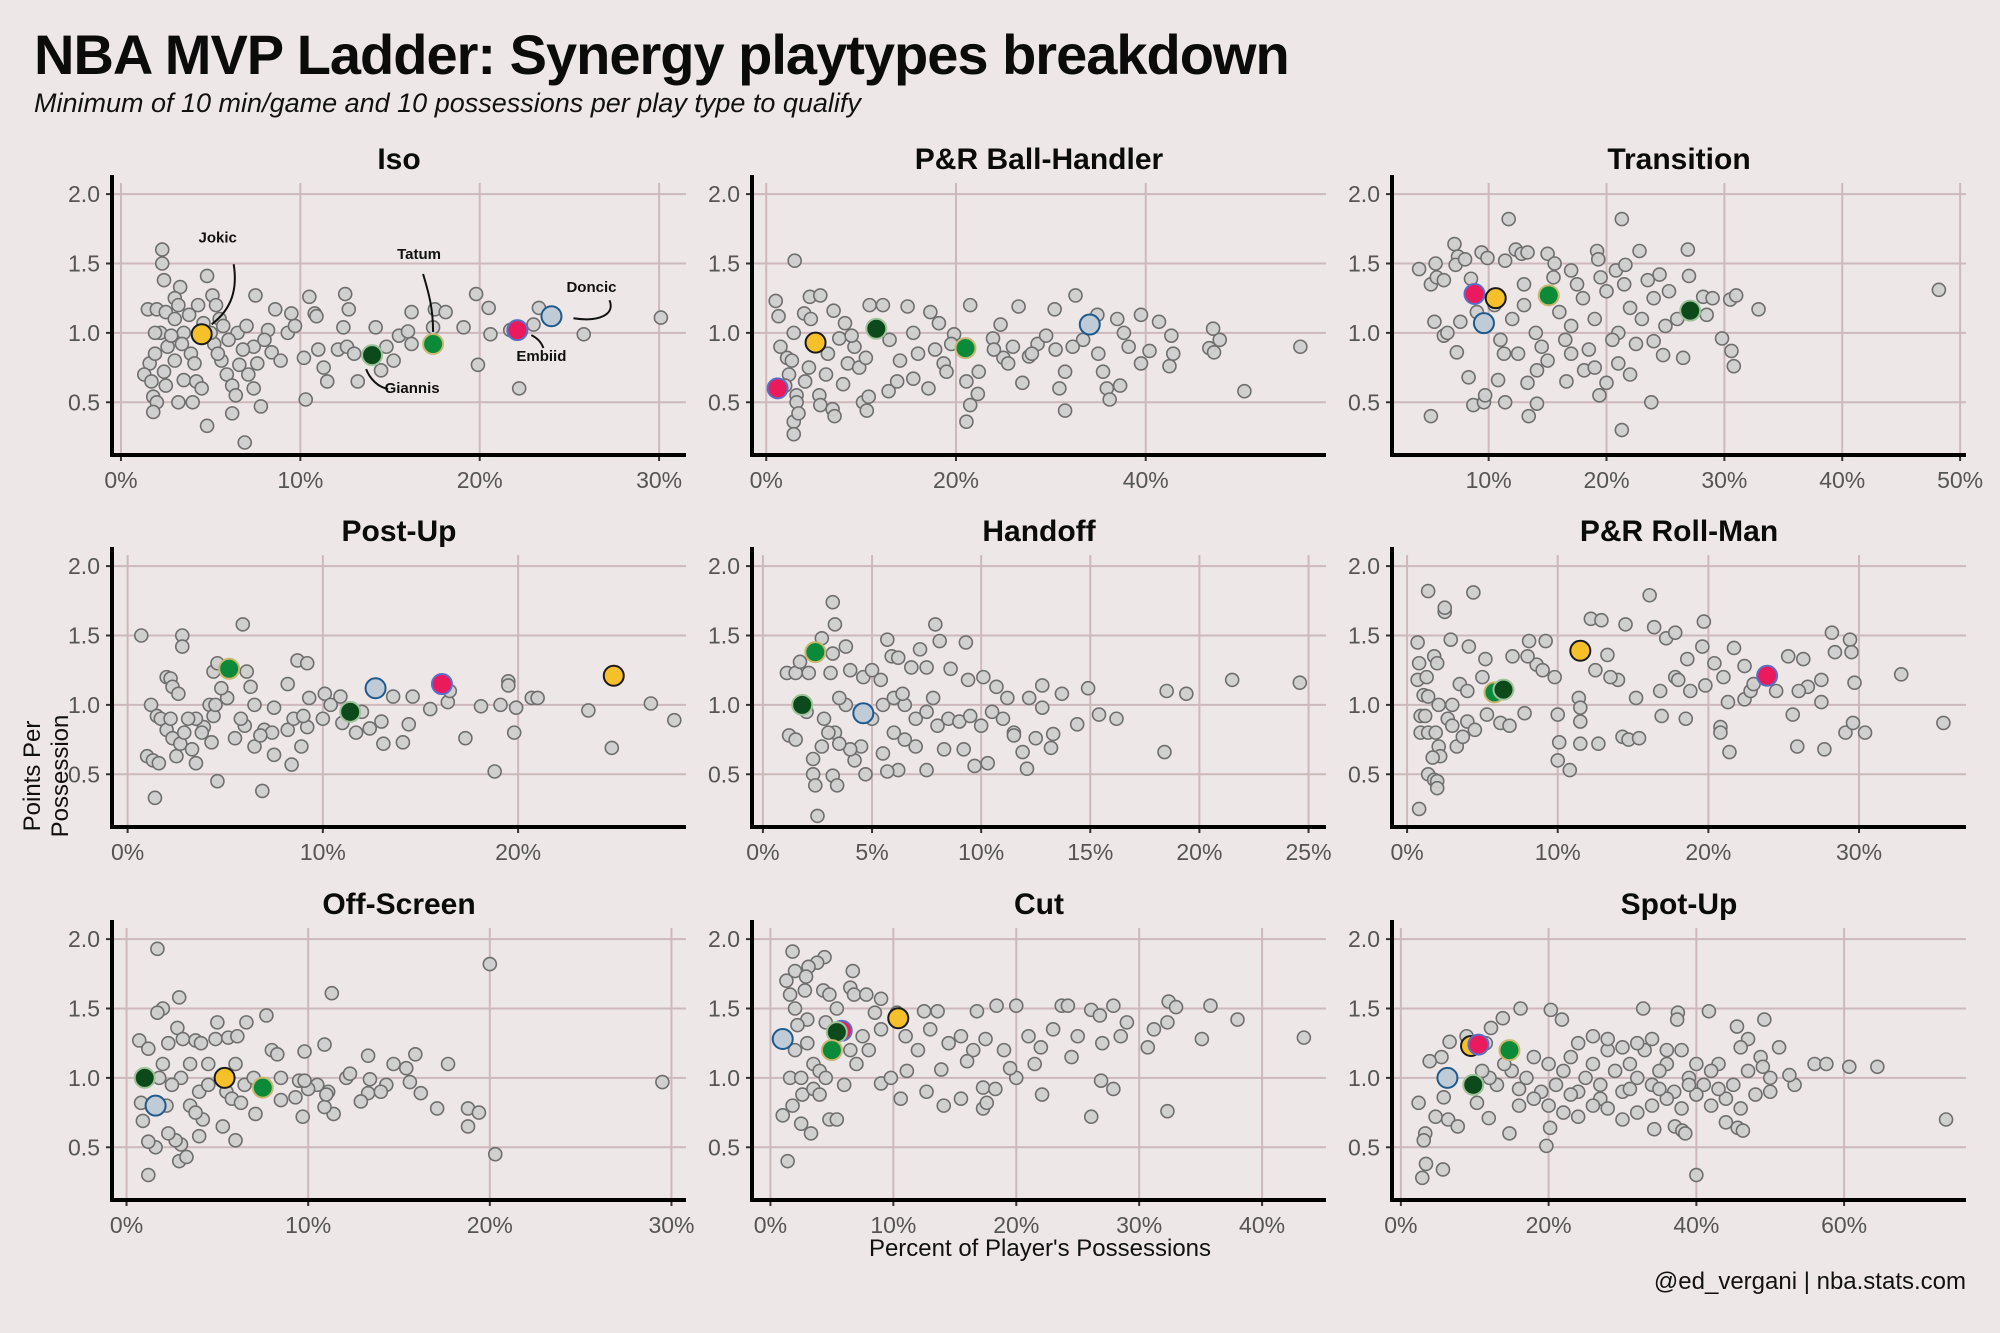  What do you see at coordinates (398, 159) in the screenshot?
I see `panel-title: Iso` at bounding box center [398, 159].